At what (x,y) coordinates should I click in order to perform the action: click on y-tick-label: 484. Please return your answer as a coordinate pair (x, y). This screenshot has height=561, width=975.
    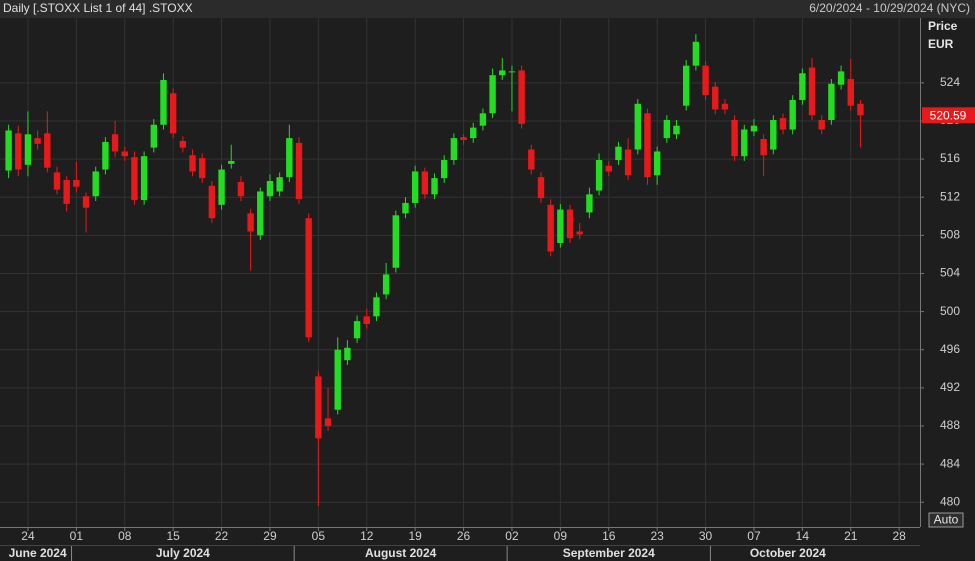
    Looking at the image, I should click on (950, 463).